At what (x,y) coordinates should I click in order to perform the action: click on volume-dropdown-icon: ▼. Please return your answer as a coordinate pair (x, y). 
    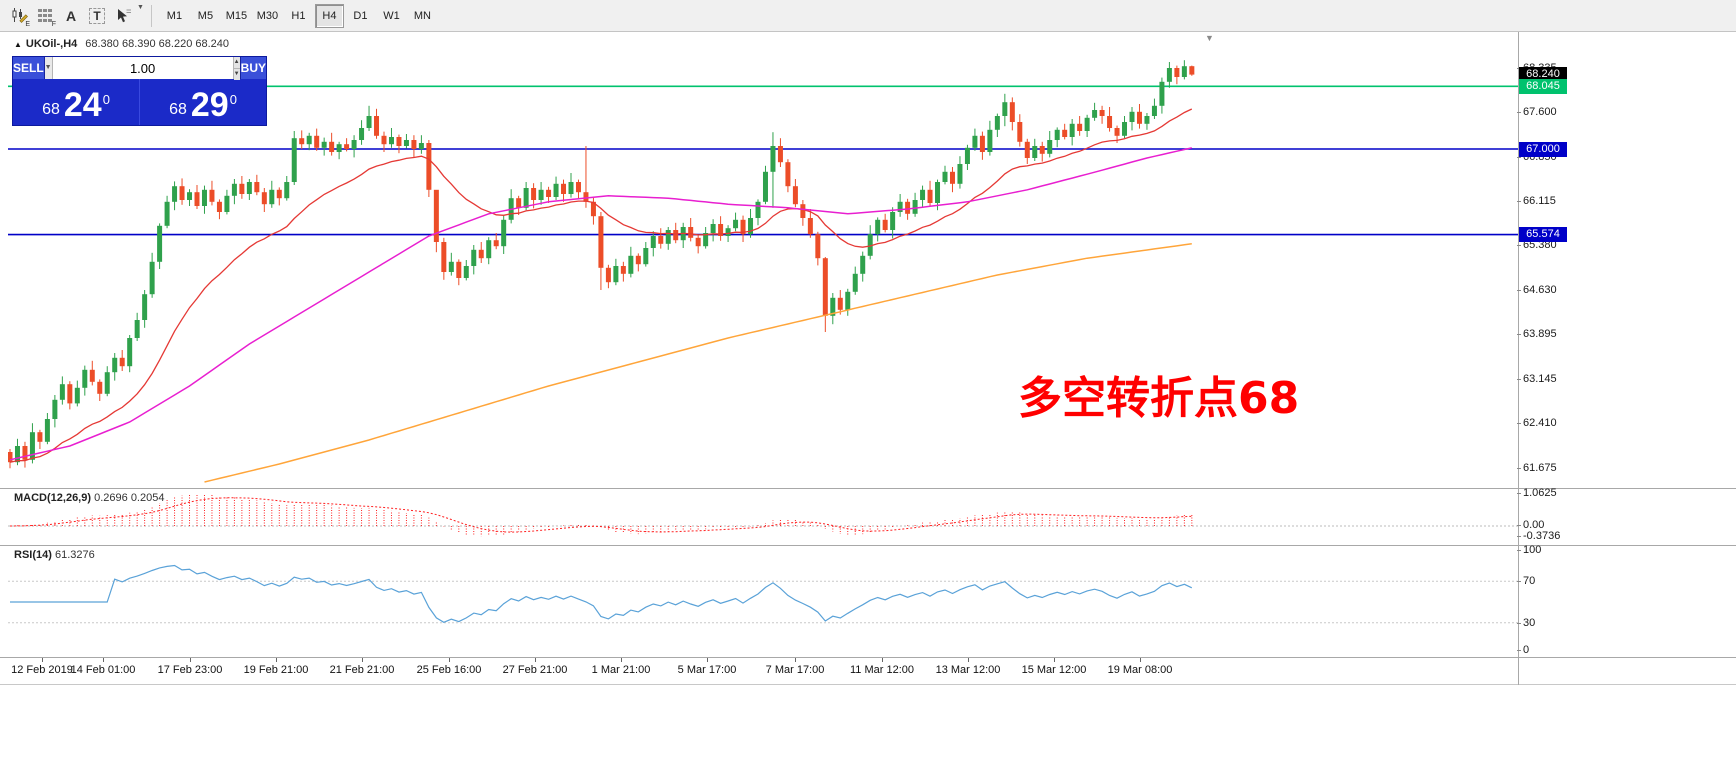
    Looking at the image, I should click on (48, 68).